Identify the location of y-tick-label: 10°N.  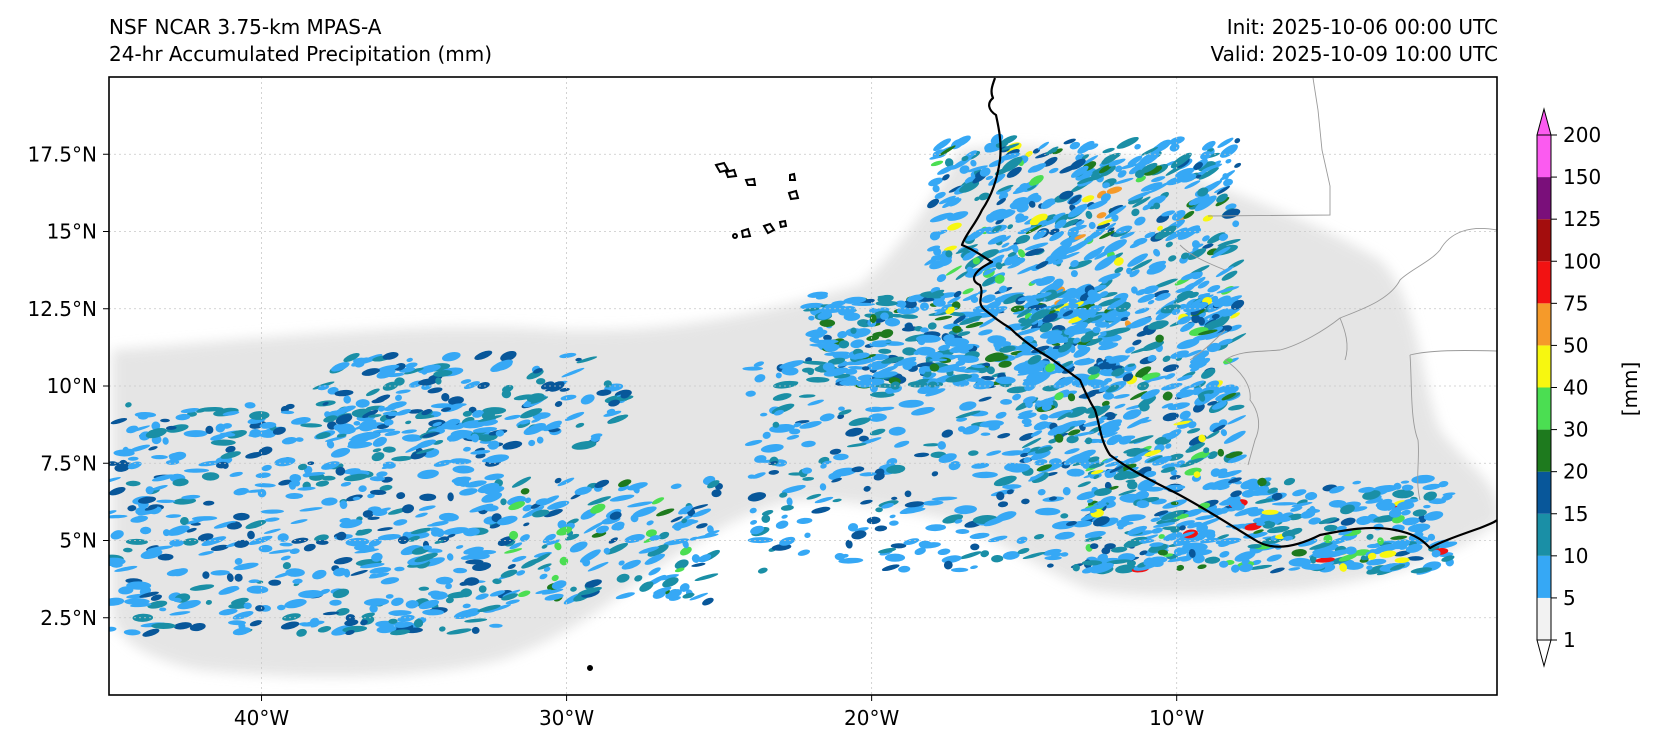
(72, 386).